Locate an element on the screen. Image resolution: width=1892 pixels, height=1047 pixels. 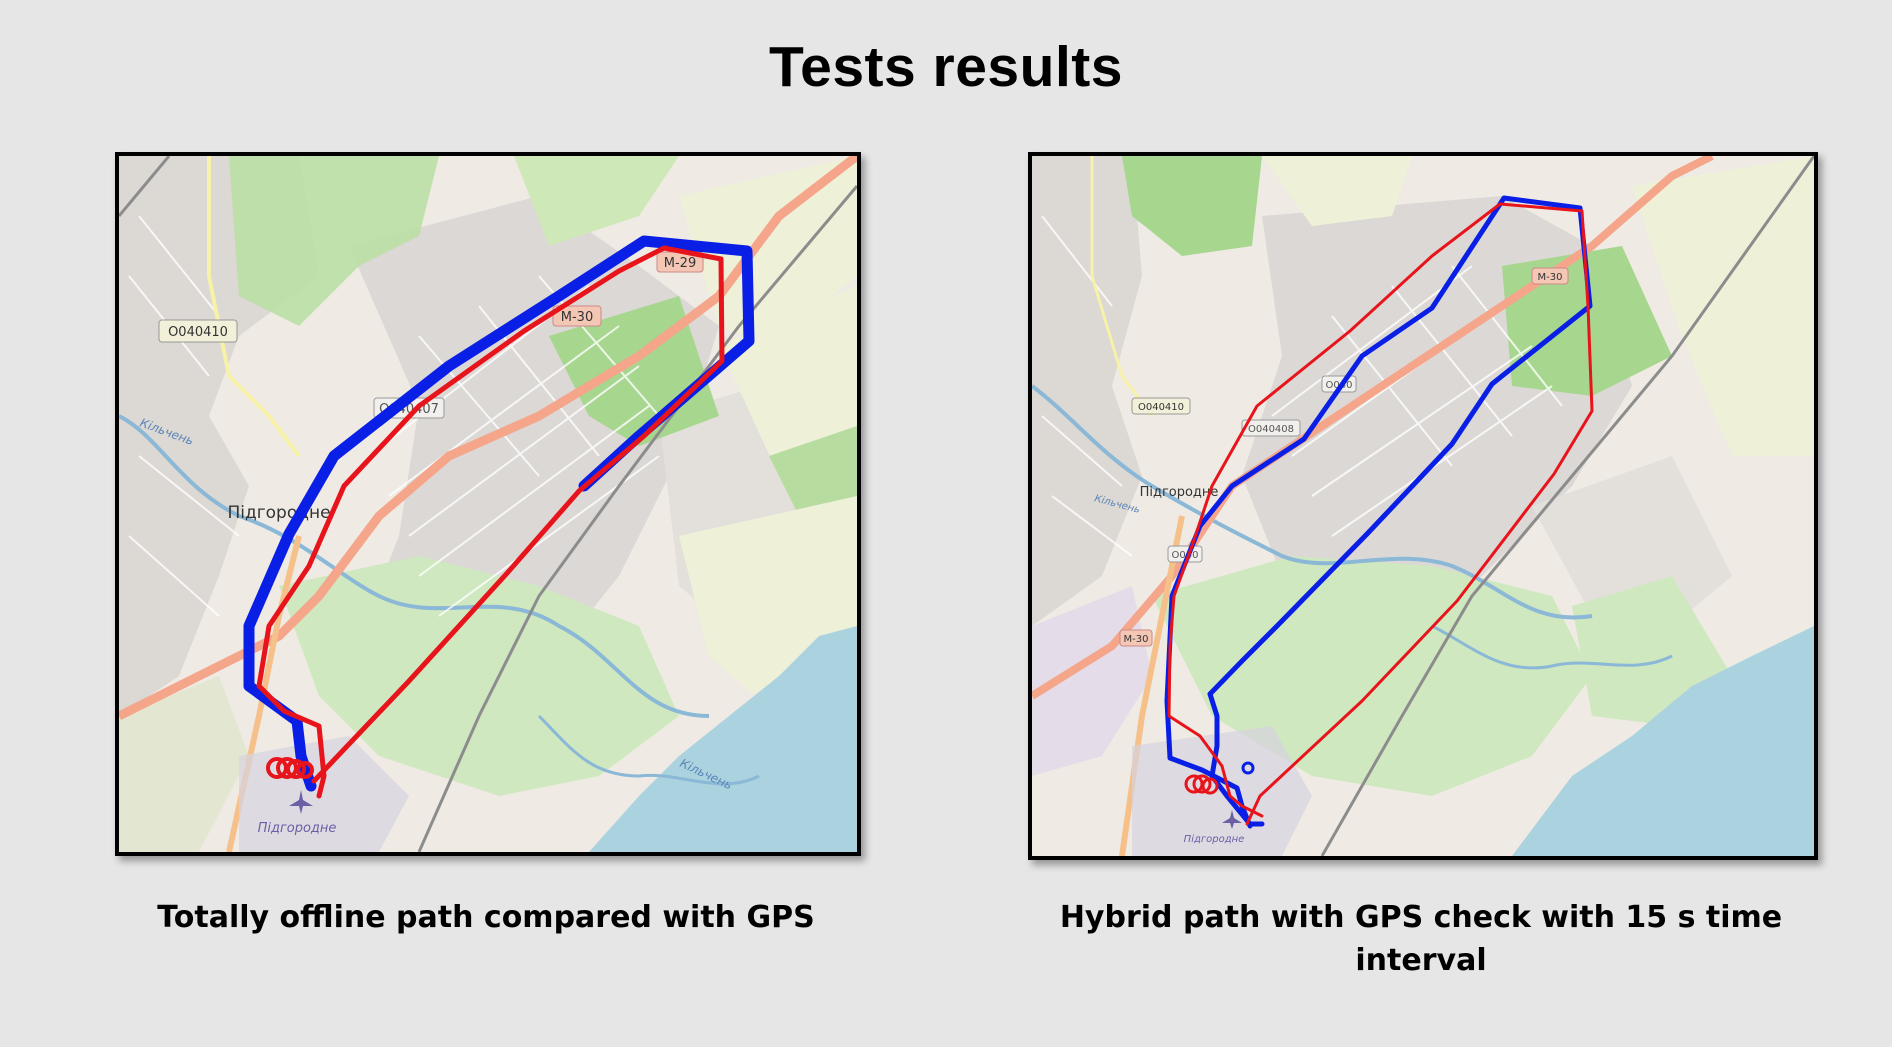
hybrid-path is located at coordinates (1380, 514).